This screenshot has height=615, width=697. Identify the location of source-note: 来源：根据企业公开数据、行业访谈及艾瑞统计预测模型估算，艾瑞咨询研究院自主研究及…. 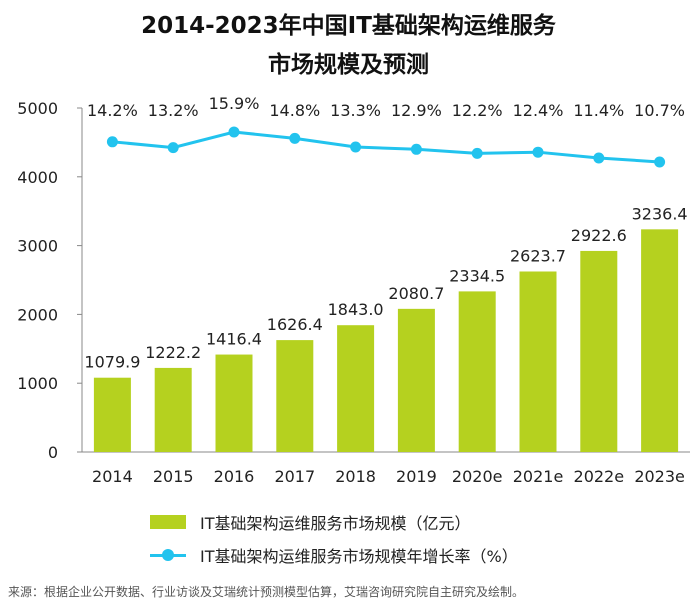
(266, 592).